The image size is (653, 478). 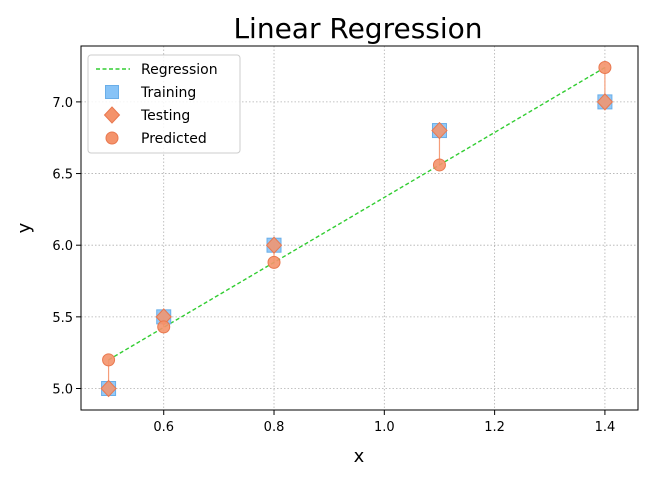 What do you see at coordinates (605, 427) in the screenshot?
I see `x-tick-label: 1.4` at bounding box center [605, 427].